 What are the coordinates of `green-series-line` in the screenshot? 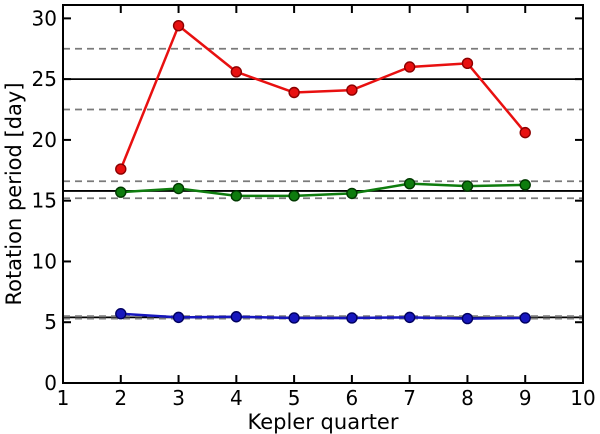 It's located at (323, 190).